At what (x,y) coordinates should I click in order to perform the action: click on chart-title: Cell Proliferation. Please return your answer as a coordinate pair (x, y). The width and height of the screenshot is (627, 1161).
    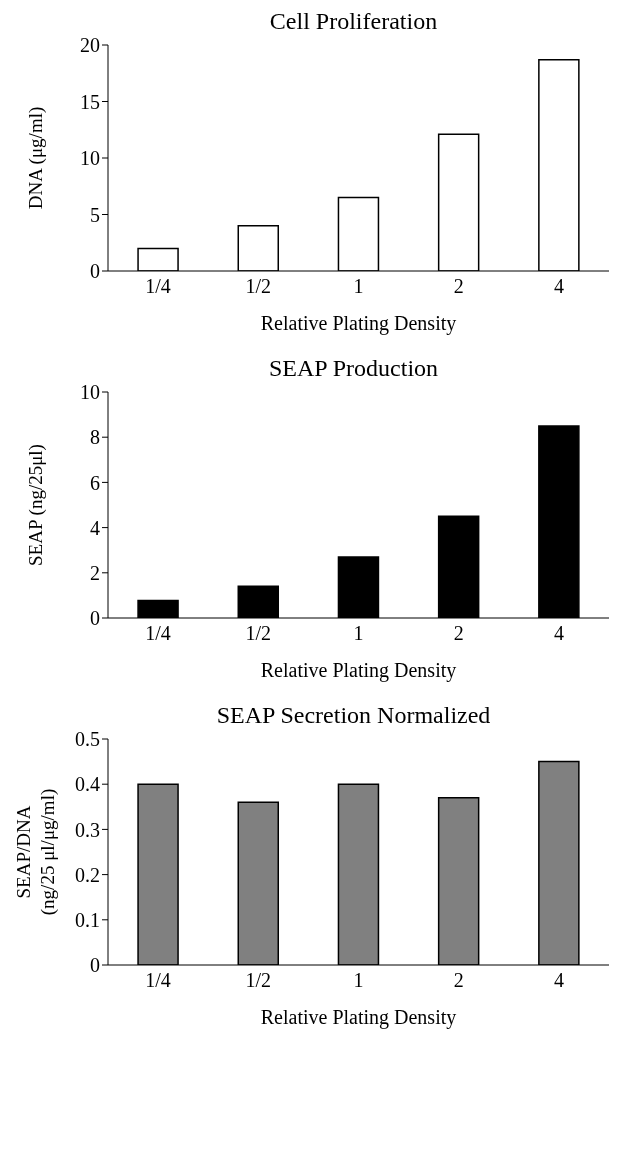
    Looking at the image, I should click on (353, 21).